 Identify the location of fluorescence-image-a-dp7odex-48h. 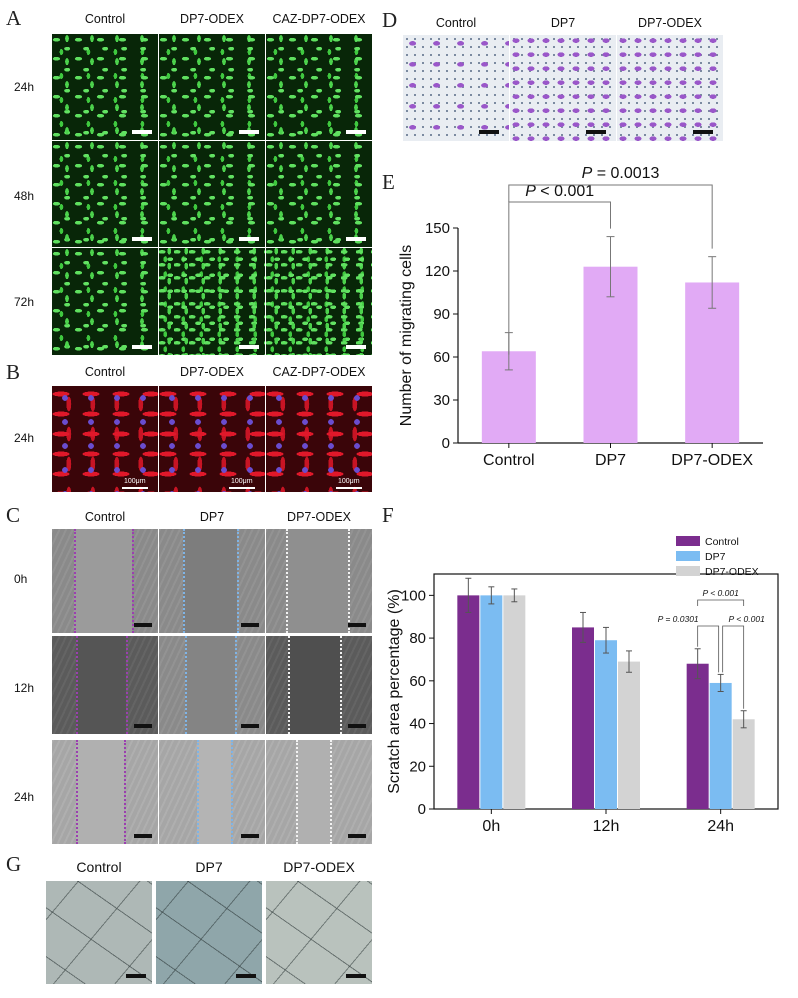
(212, 194).